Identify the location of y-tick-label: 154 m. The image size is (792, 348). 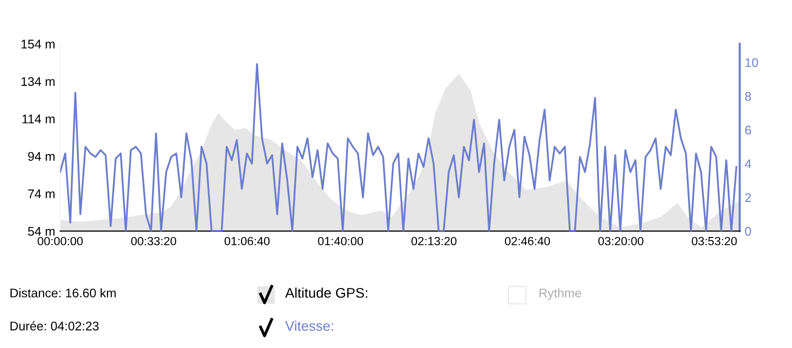
(38, 44).